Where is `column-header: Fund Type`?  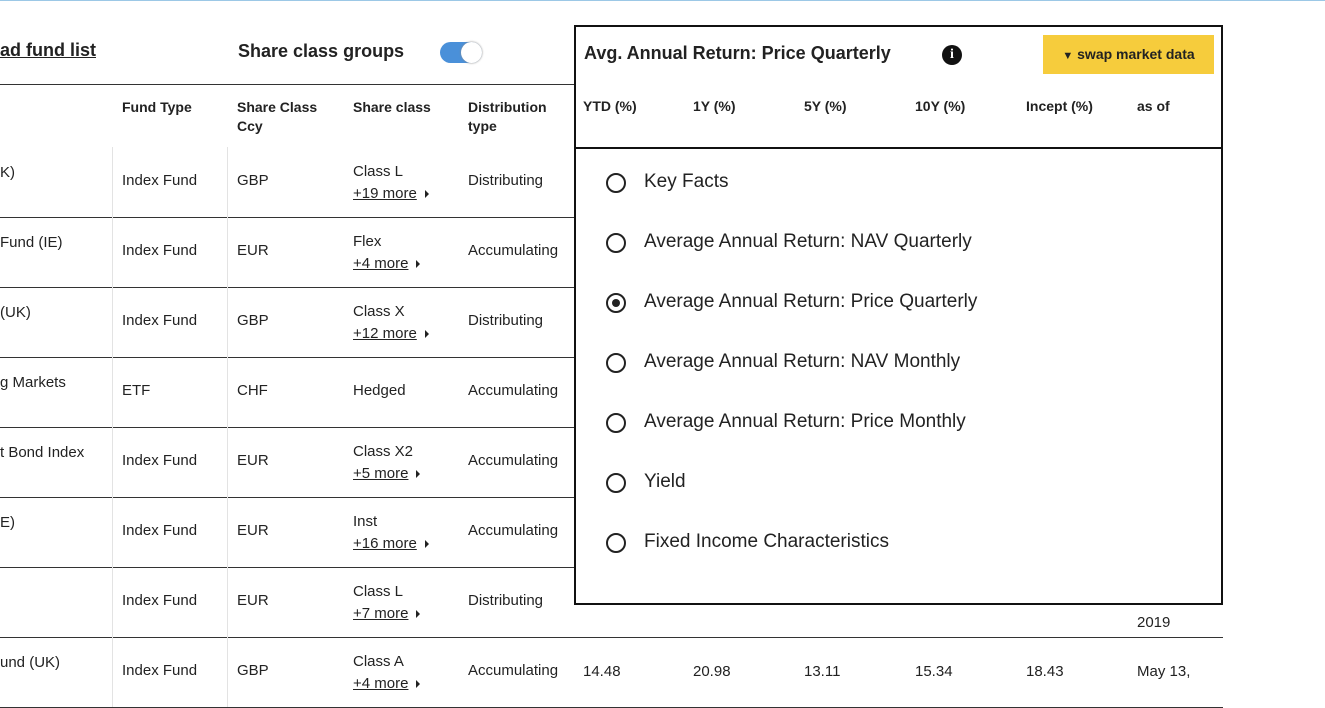
column-header: Fund Type is located at coordinates (157, 107).